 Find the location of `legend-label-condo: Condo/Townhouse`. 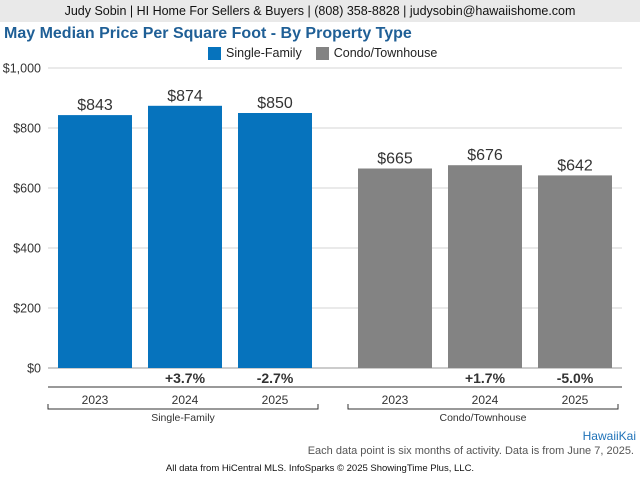

legend-label-condo: Condo/Townhouse is located at coordinates (385, 53).